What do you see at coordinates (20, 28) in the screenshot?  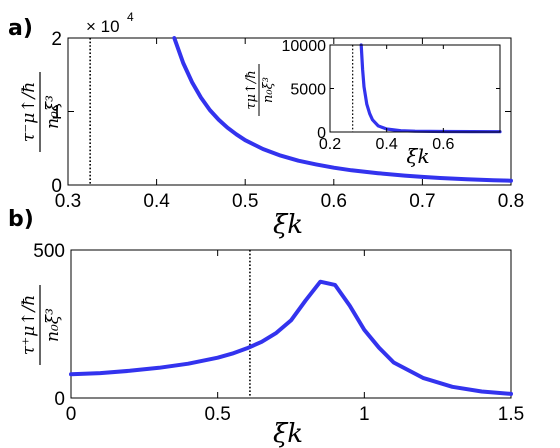 I see `panel-a-label: a)` at bounding box center [20, 28].